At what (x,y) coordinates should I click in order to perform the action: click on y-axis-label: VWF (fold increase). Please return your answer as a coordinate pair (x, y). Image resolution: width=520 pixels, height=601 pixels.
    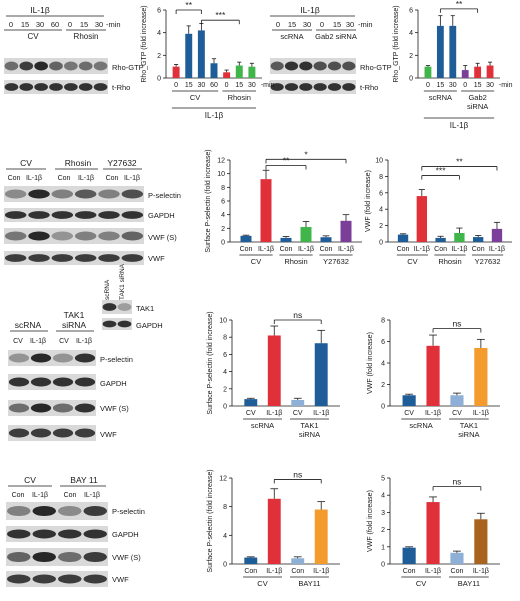
    Looking at the image, I should click on (370, 521).